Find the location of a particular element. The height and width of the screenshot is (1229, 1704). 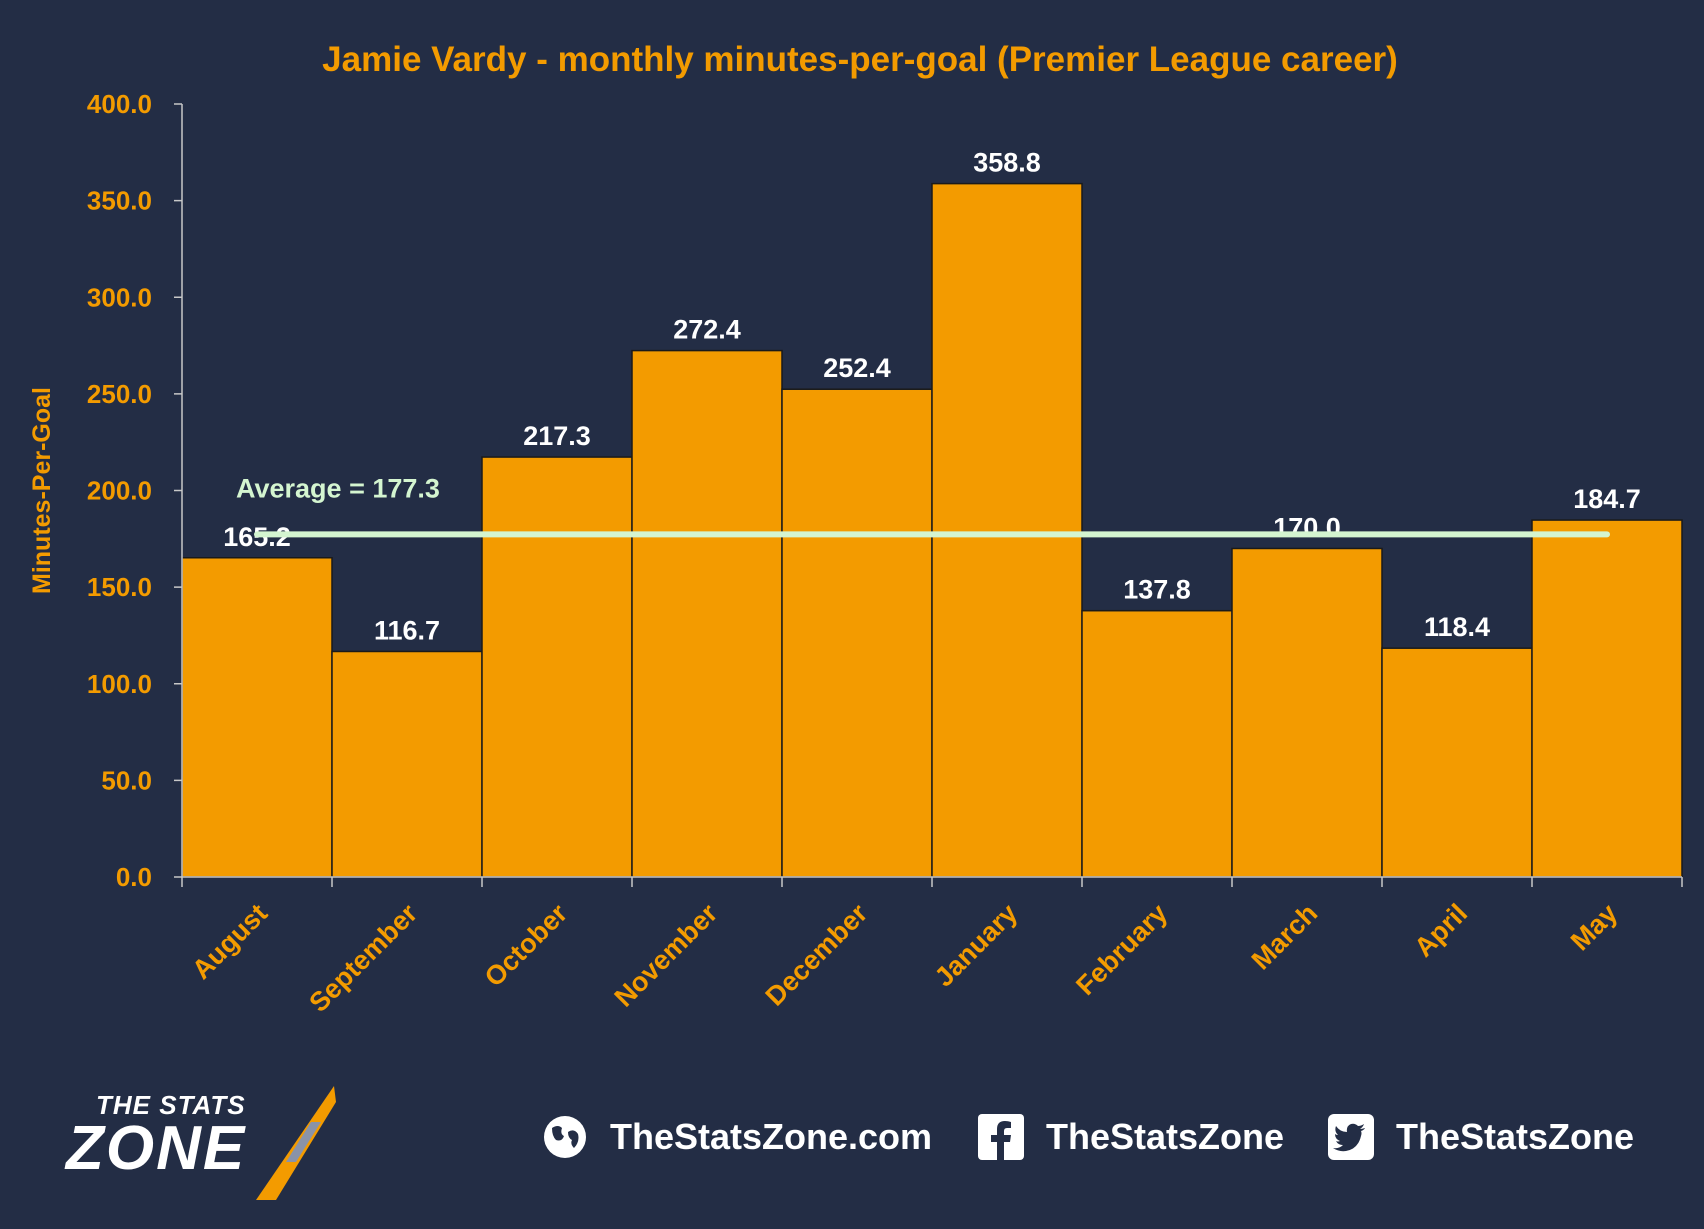

x-tick-label: May is located at coordinates (1594, 927).